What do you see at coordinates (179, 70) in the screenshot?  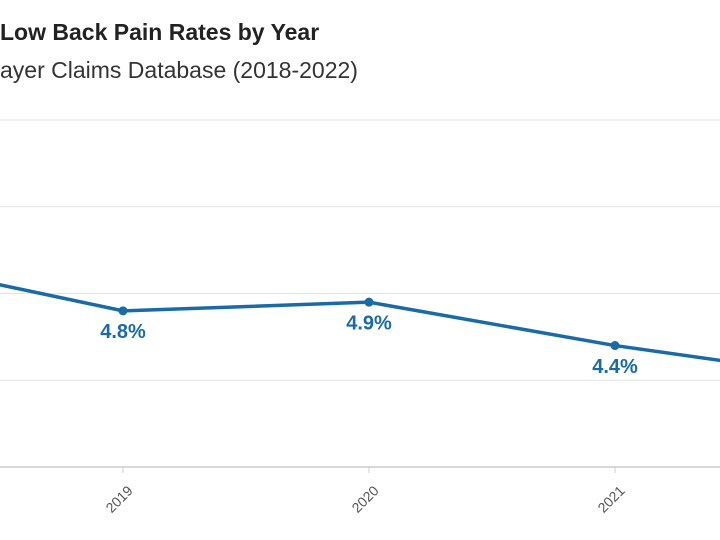 I see `chart-subtitle: ayer Claims Database (2018-2022)` at bounding box center [179, 70].